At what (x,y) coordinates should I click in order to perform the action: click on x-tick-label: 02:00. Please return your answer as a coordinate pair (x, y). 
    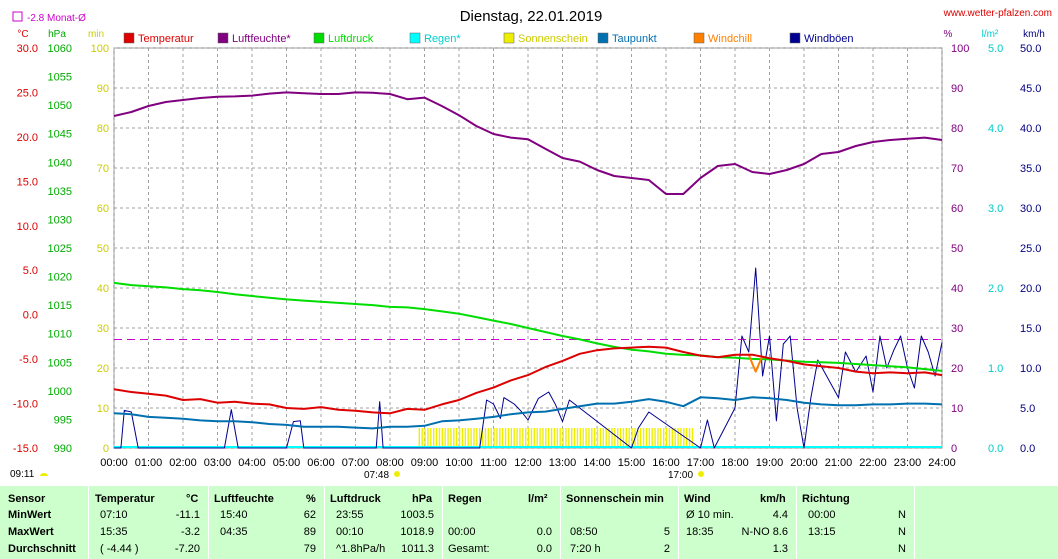
    Looking at the image, I should click on (183, 463).